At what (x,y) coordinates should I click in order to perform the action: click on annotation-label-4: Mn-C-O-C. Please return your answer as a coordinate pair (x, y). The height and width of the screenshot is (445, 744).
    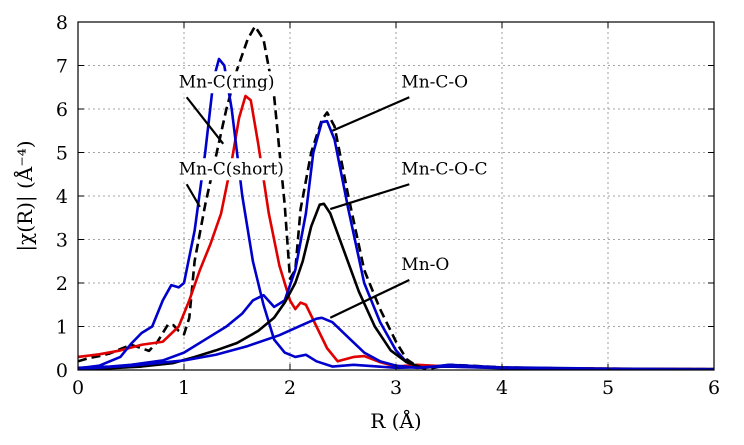
    Looking at the image, I should click on (444, 169).